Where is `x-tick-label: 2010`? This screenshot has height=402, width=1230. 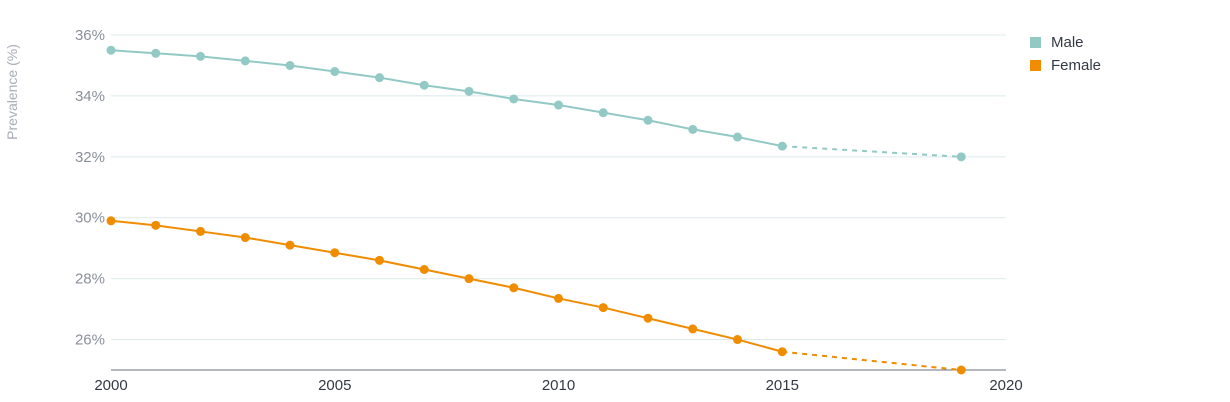
x-tick-label: 2010 is located at coordinates (558, 385).